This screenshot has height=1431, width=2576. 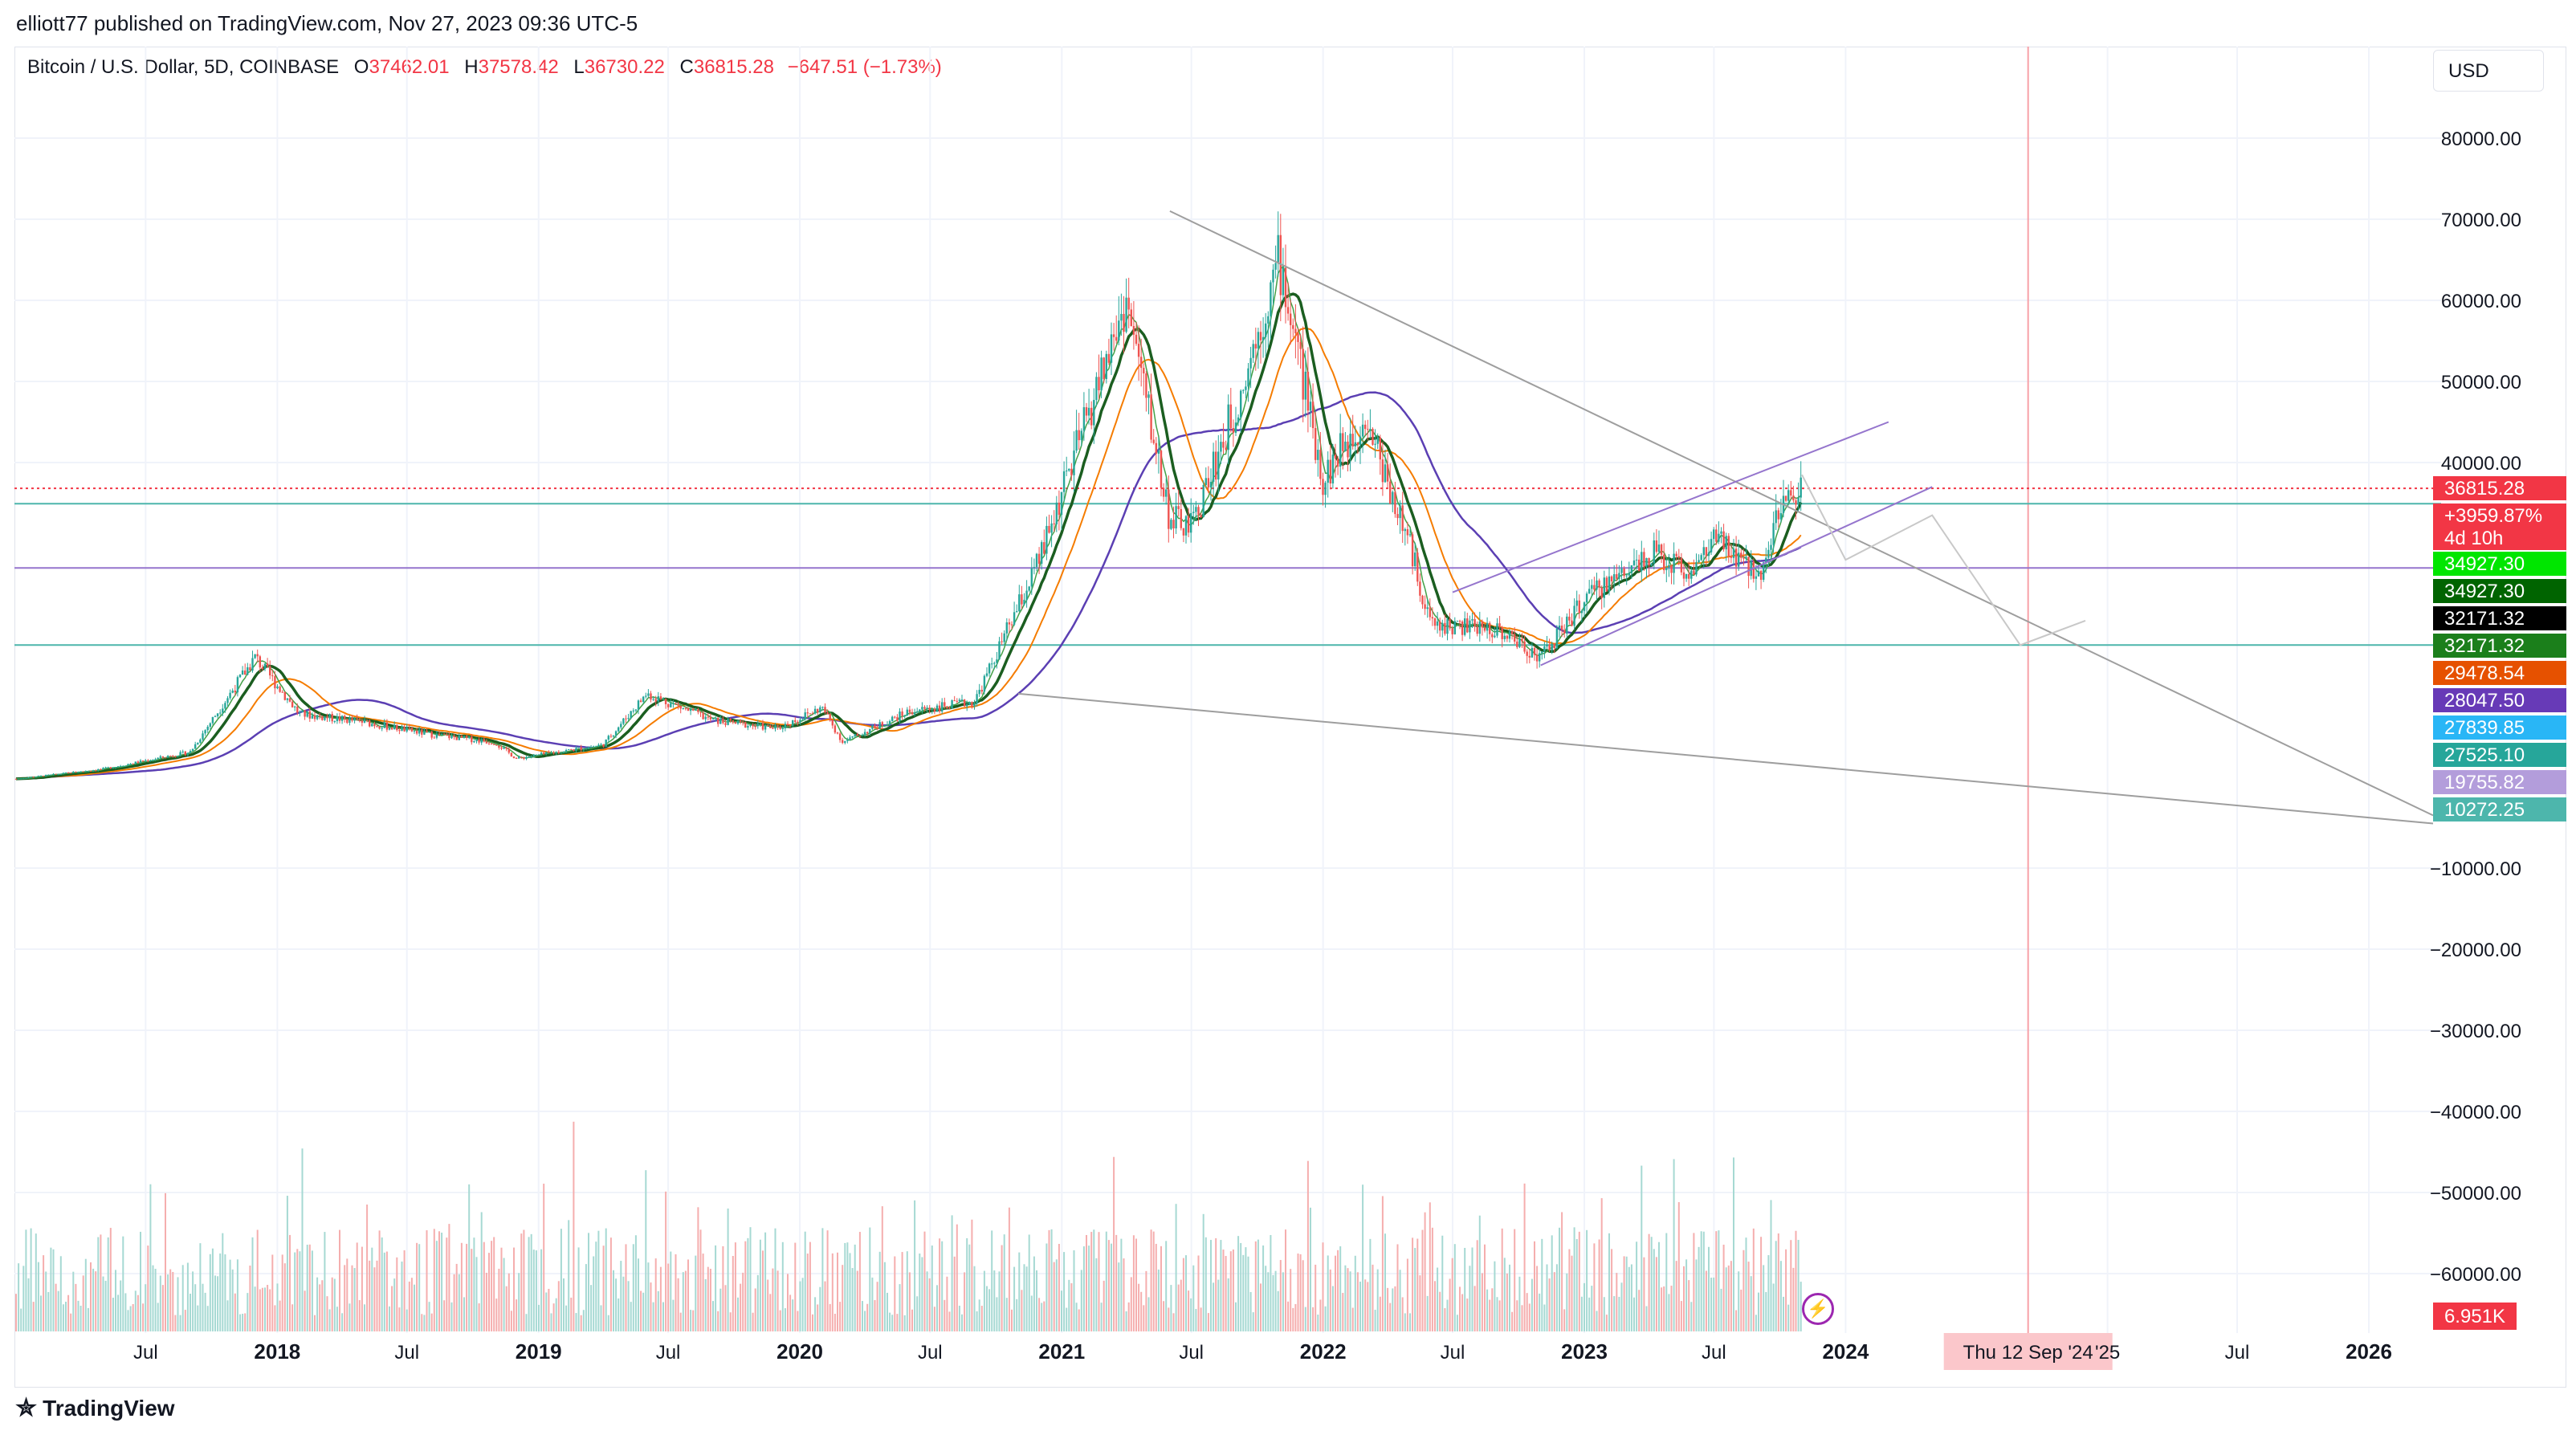 What do you see at coordinates (183, 67) in the screenshot?
I see `symbol-name: Bitcoin / U.S. Dollar, 5D, COINBASE` at bounding box center [183, 67].